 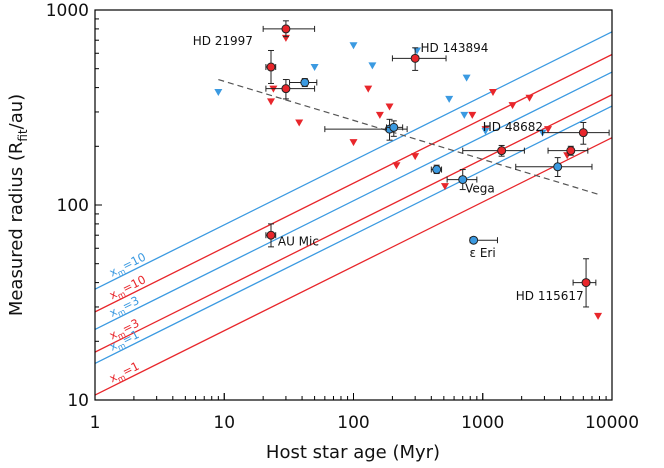 I want to click on trend-line-layer, so click(x=409, y=137).